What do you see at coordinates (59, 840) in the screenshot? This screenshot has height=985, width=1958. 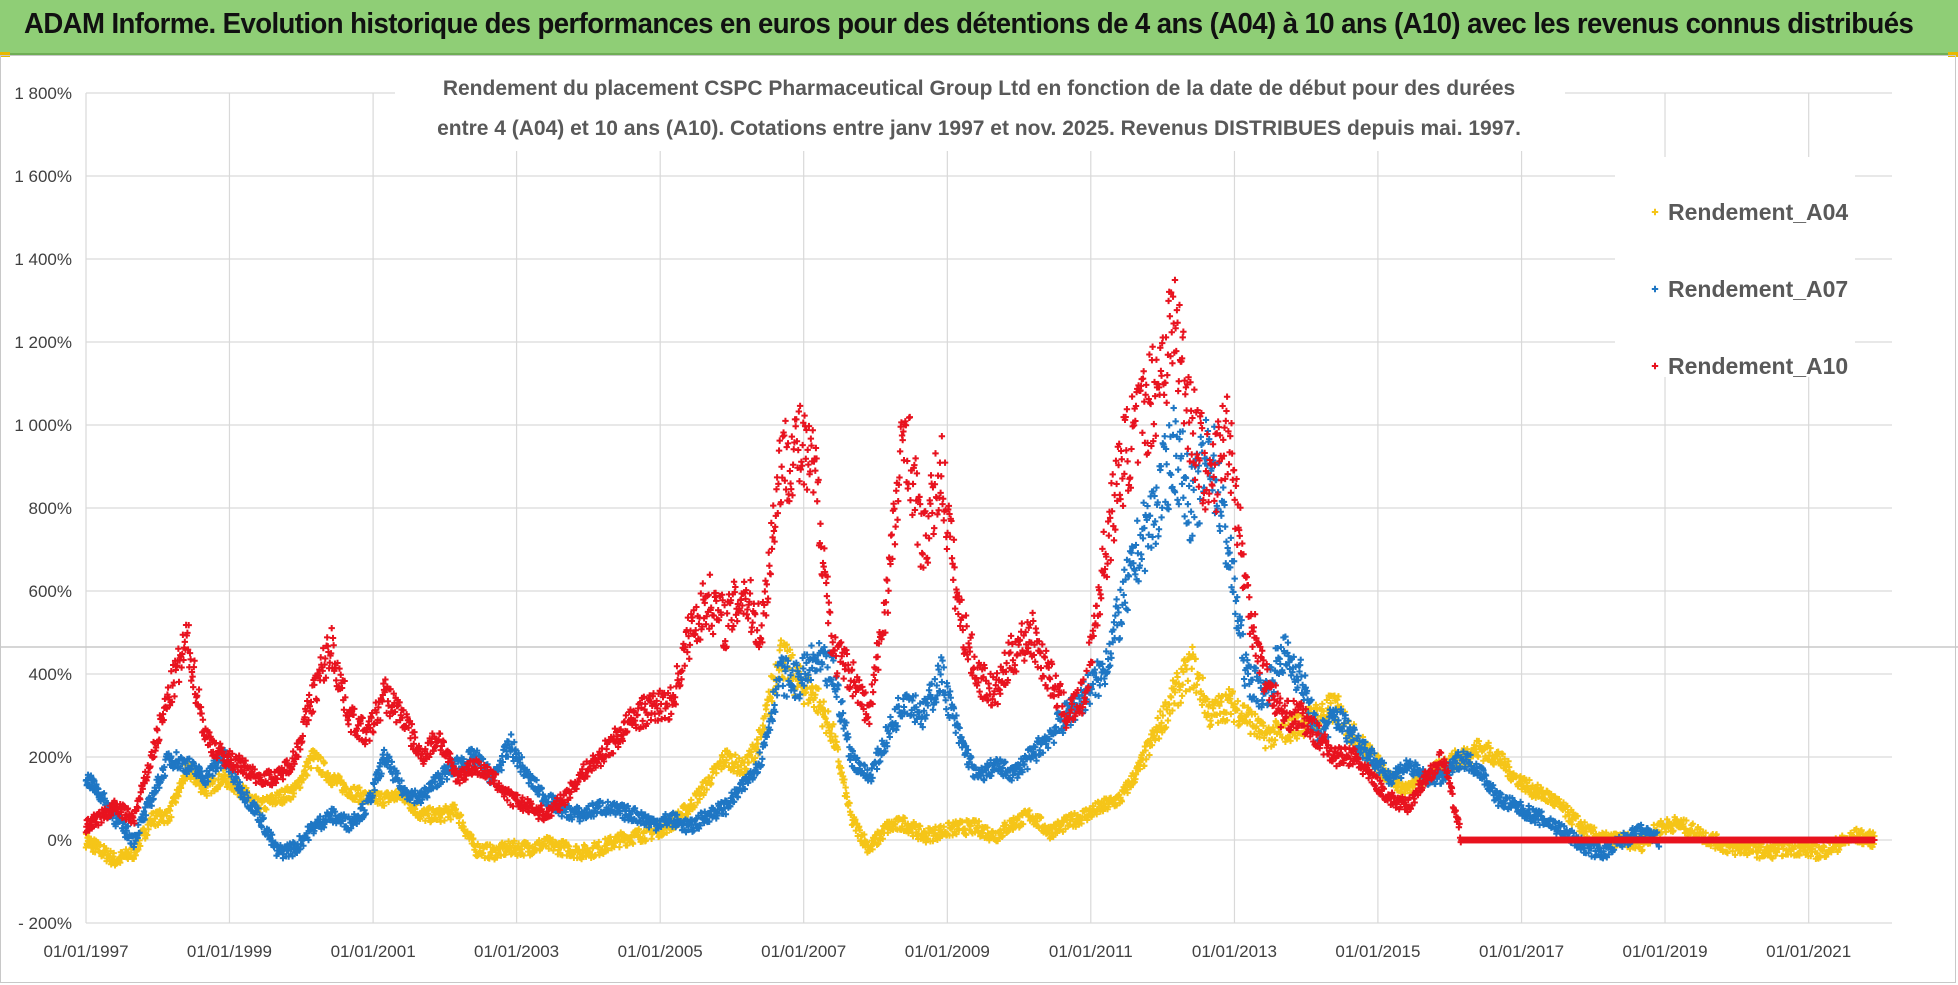 I see `y-tick-label: 0%` at bounding box center [59, 840].